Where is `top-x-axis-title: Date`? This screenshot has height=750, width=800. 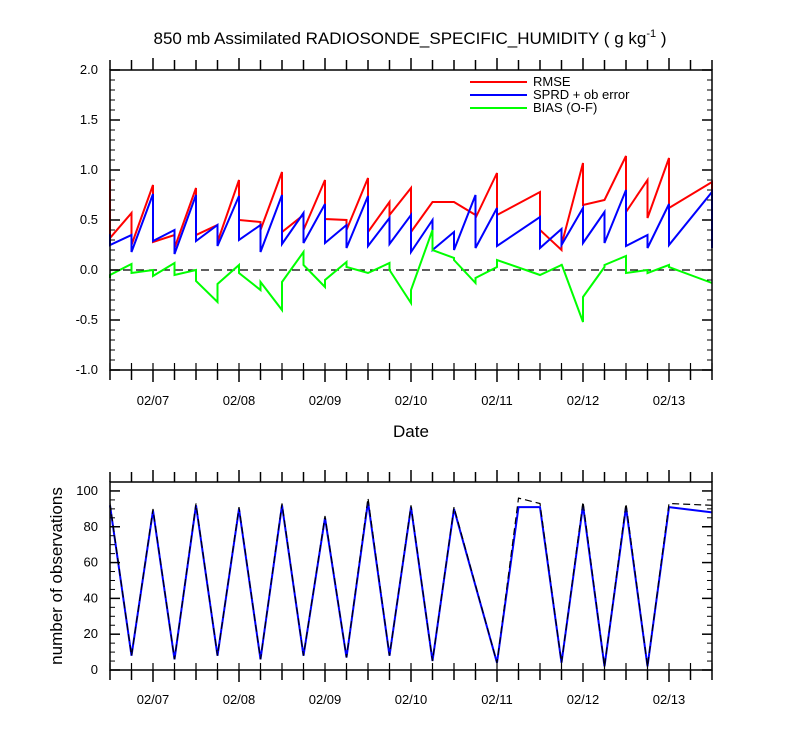 top-x-axis-title: Date is located at coordinates (411, 431).